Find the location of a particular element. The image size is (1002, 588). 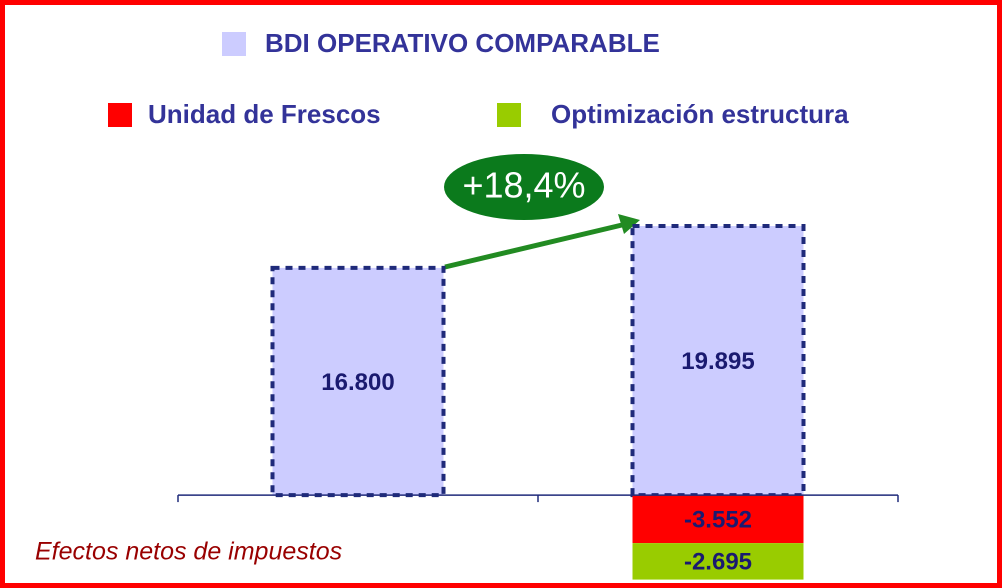

value-label: -3.552 is located at coordinates (718, 519).